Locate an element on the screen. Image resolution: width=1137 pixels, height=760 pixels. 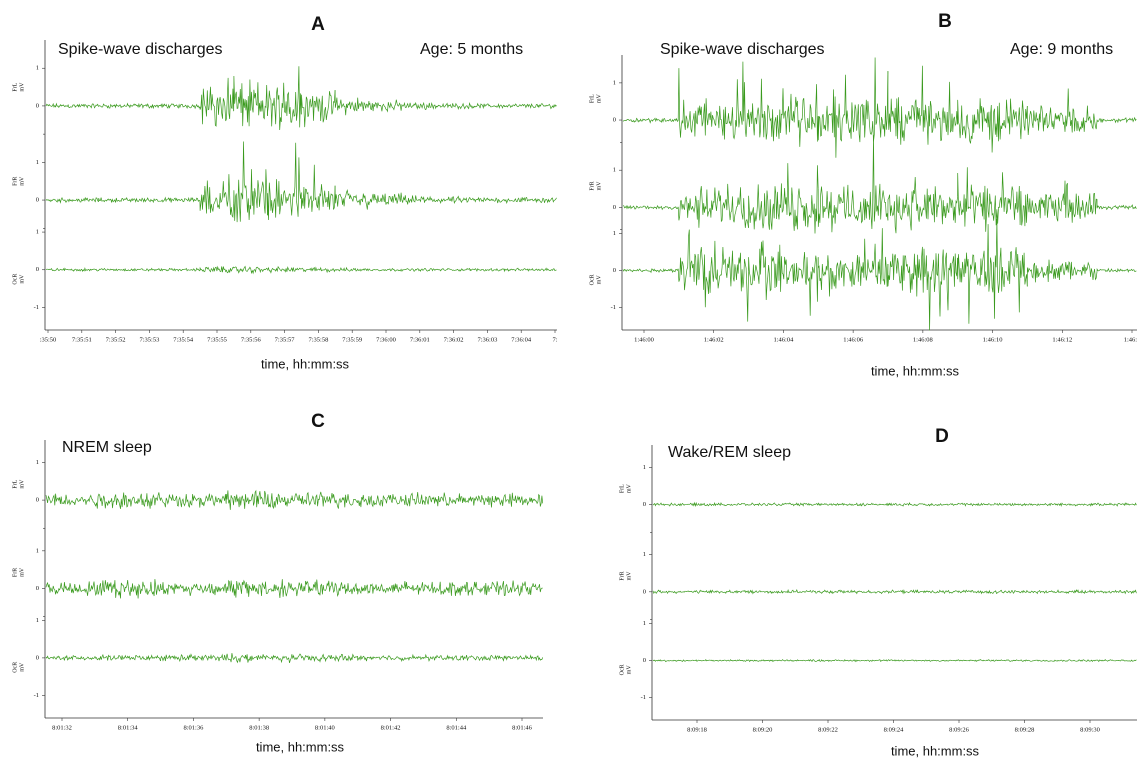
x-tick-label: 1:46:02 is located at coordinates (714, 339).